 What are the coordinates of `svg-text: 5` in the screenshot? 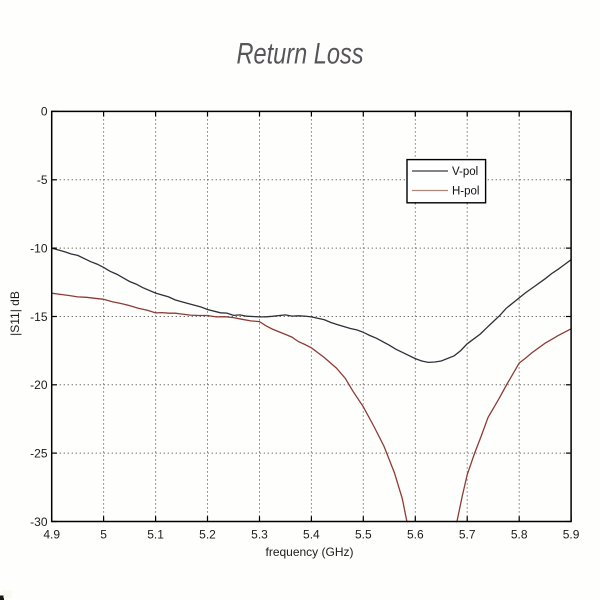 It's located at (103, 535).